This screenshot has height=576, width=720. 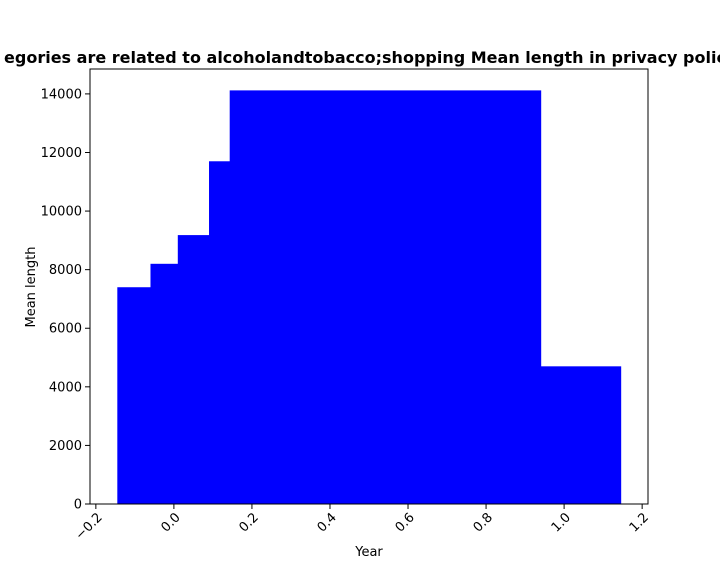 What do you see at coordinates (561, 522) in the screenshot?
I see `x-tick-label: 1.0` at bounding box center [561, 522].